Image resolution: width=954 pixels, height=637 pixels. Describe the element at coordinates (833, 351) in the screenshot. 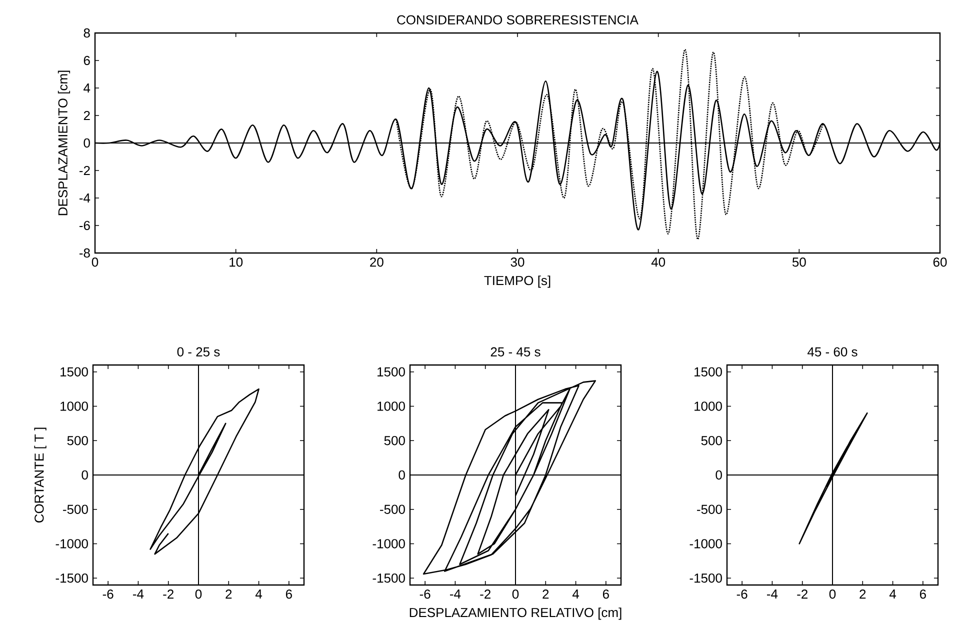

I see `chart-title: 45 - 60 s` at that location.